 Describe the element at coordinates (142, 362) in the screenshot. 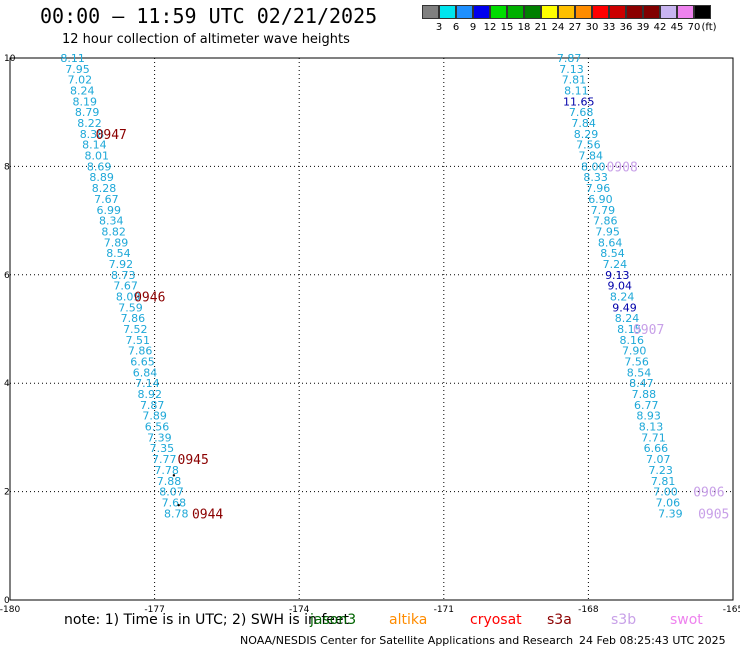

I see `wave-height-label: 6.65` at that location.